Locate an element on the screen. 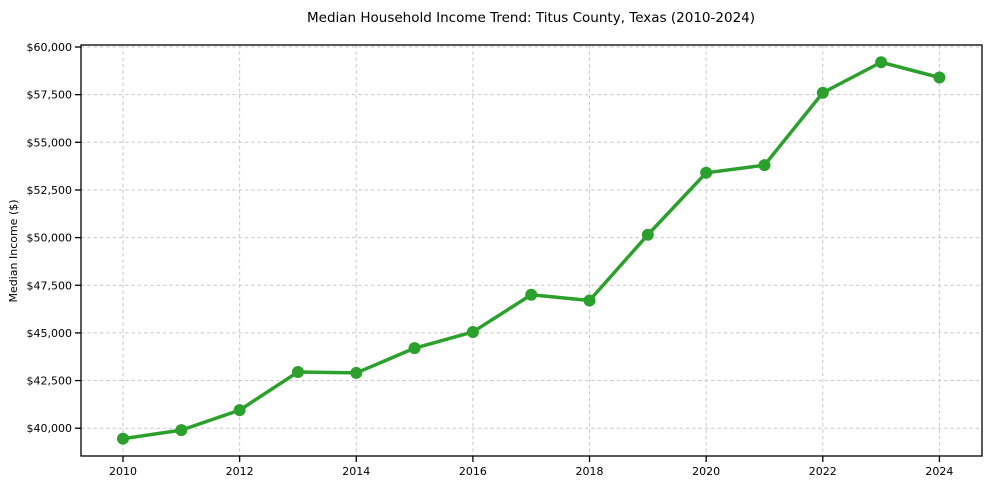 The image size is (989, 490). y-tick-label: $57,500 is located at coordinates (50, 95).